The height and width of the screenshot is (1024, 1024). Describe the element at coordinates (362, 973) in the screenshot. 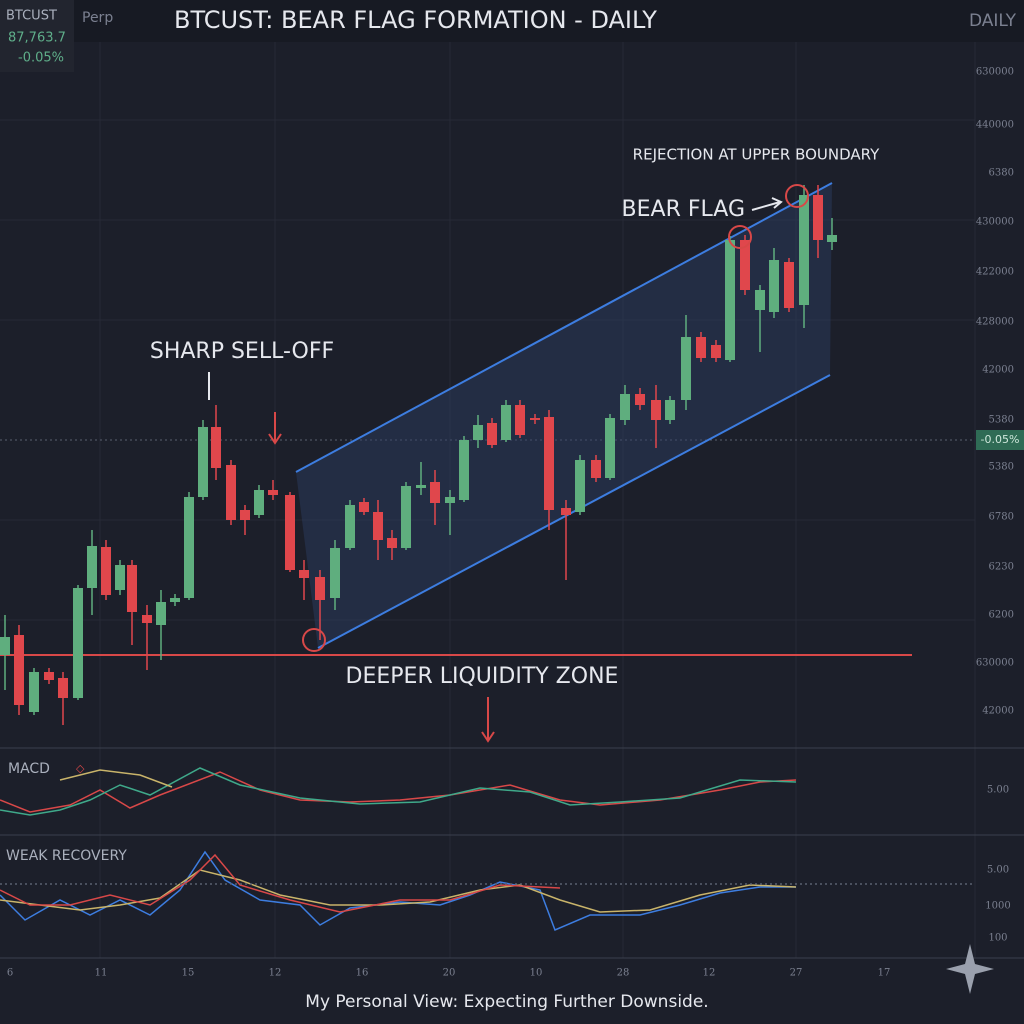

I see `time-axis-label: 16` at that location.